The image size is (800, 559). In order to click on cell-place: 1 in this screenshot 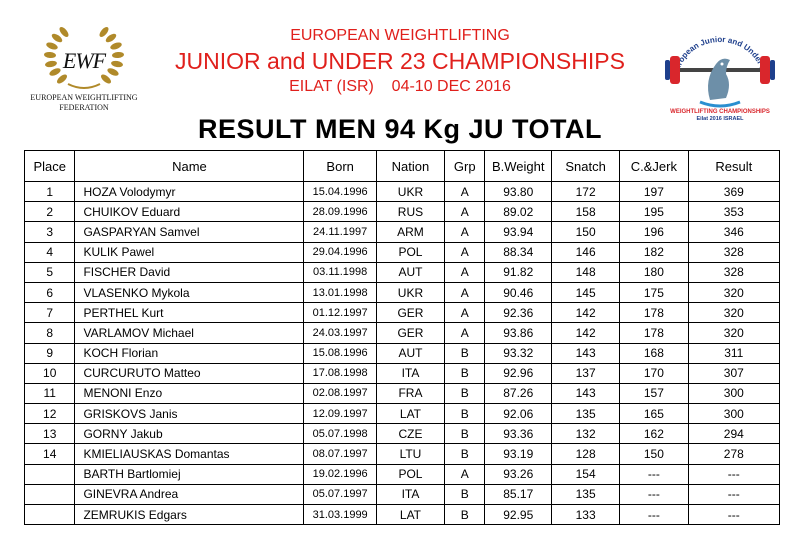, I will do `click(49, 191)`.